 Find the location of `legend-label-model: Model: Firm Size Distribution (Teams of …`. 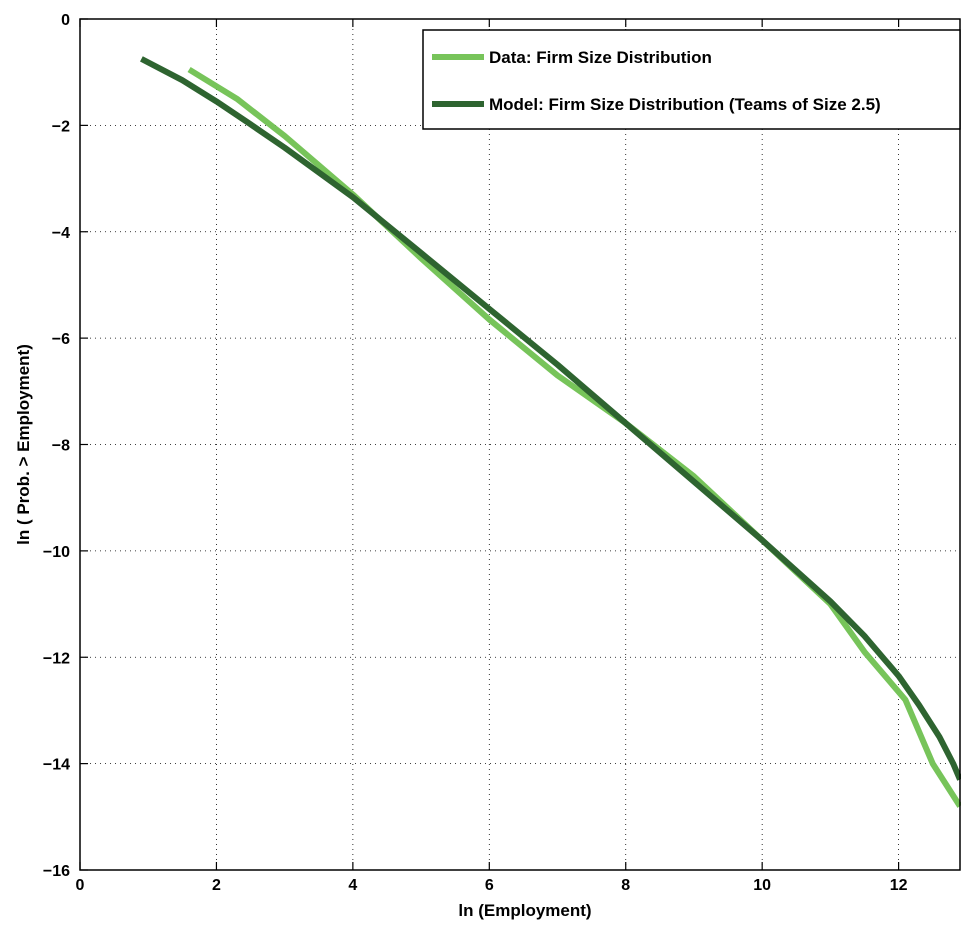

legend-label-model: Model: Firm Size Distribution (Teams of … is located at coordinates (685, 104).